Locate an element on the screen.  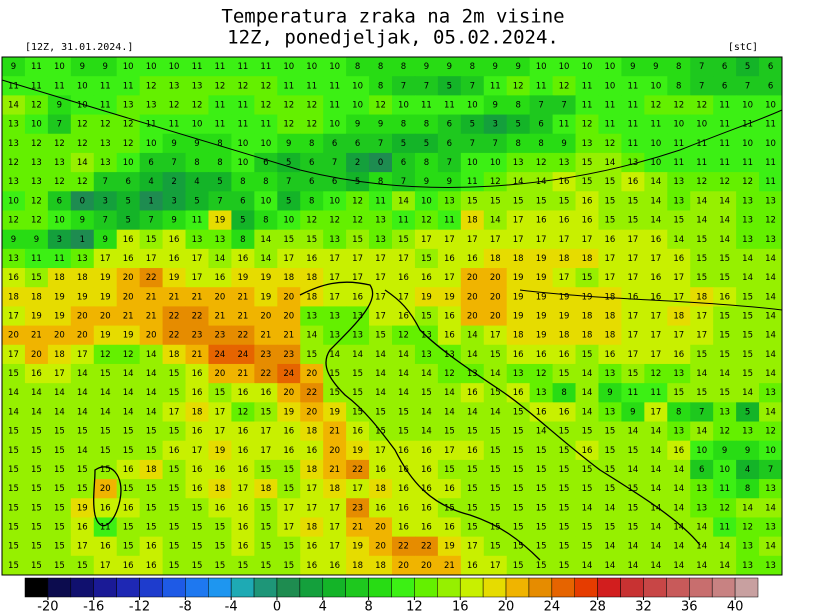
grid-value: 19 is located at coordinates (220, 451).